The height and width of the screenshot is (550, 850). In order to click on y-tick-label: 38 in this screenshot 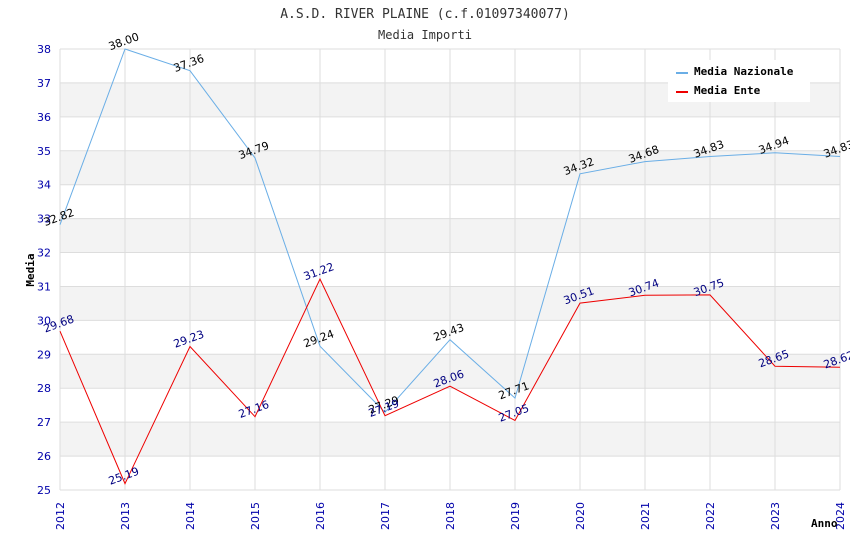, I will do `click(44, 49)`.